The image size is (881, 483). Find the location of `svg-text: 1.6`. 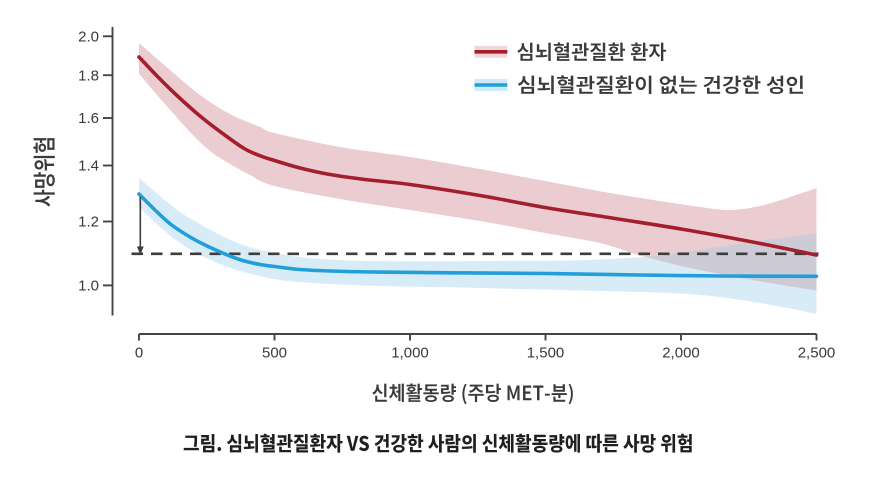

svg-text: 1.6 is located at coordinates (88, 118).